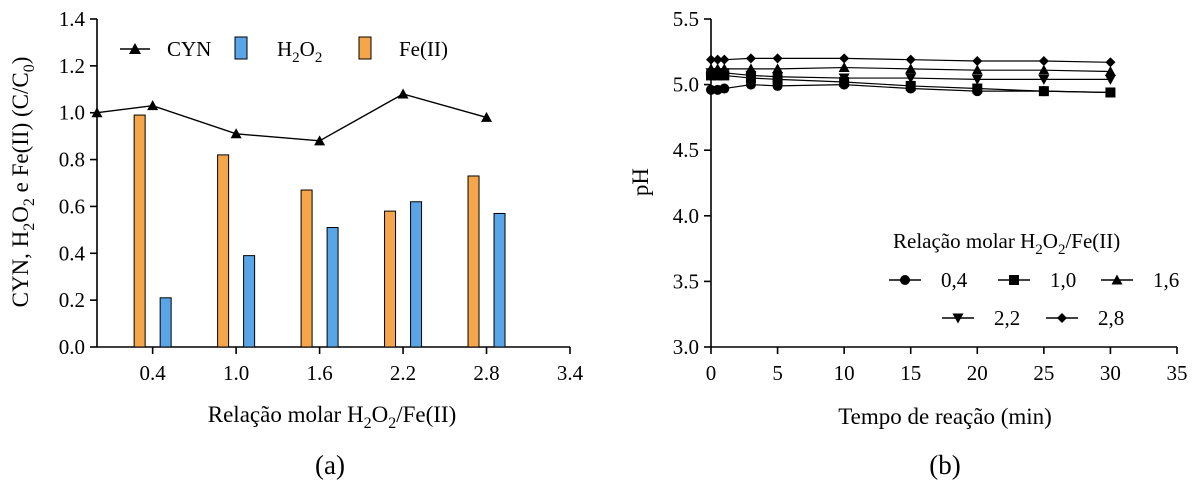 The width and height of the screenshot is (1192, 481). Describe the element at coordinates (711, 373) in the screenshot. I see `panel-b-xtick-label: 0` at that location.